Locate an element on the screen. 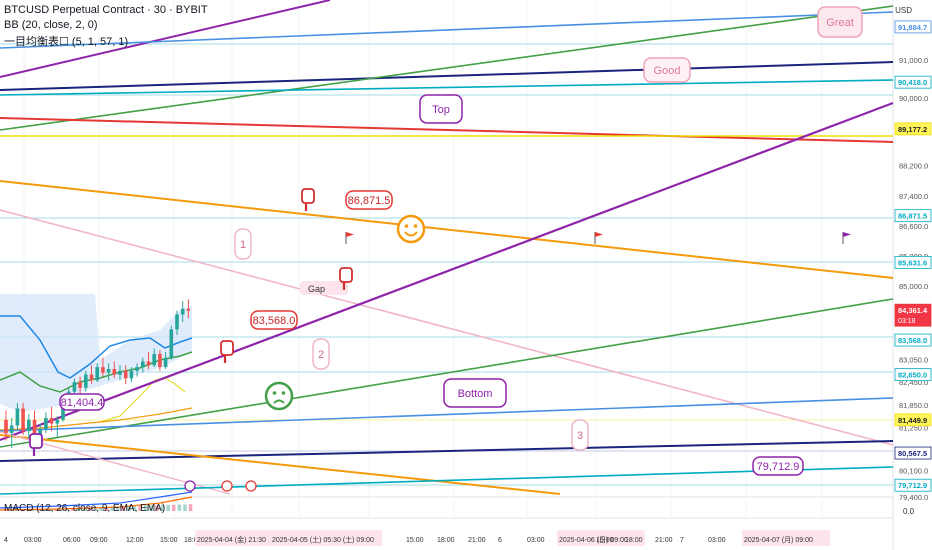  time-tick-label: 12:00 is located at coordinates (135, 540).